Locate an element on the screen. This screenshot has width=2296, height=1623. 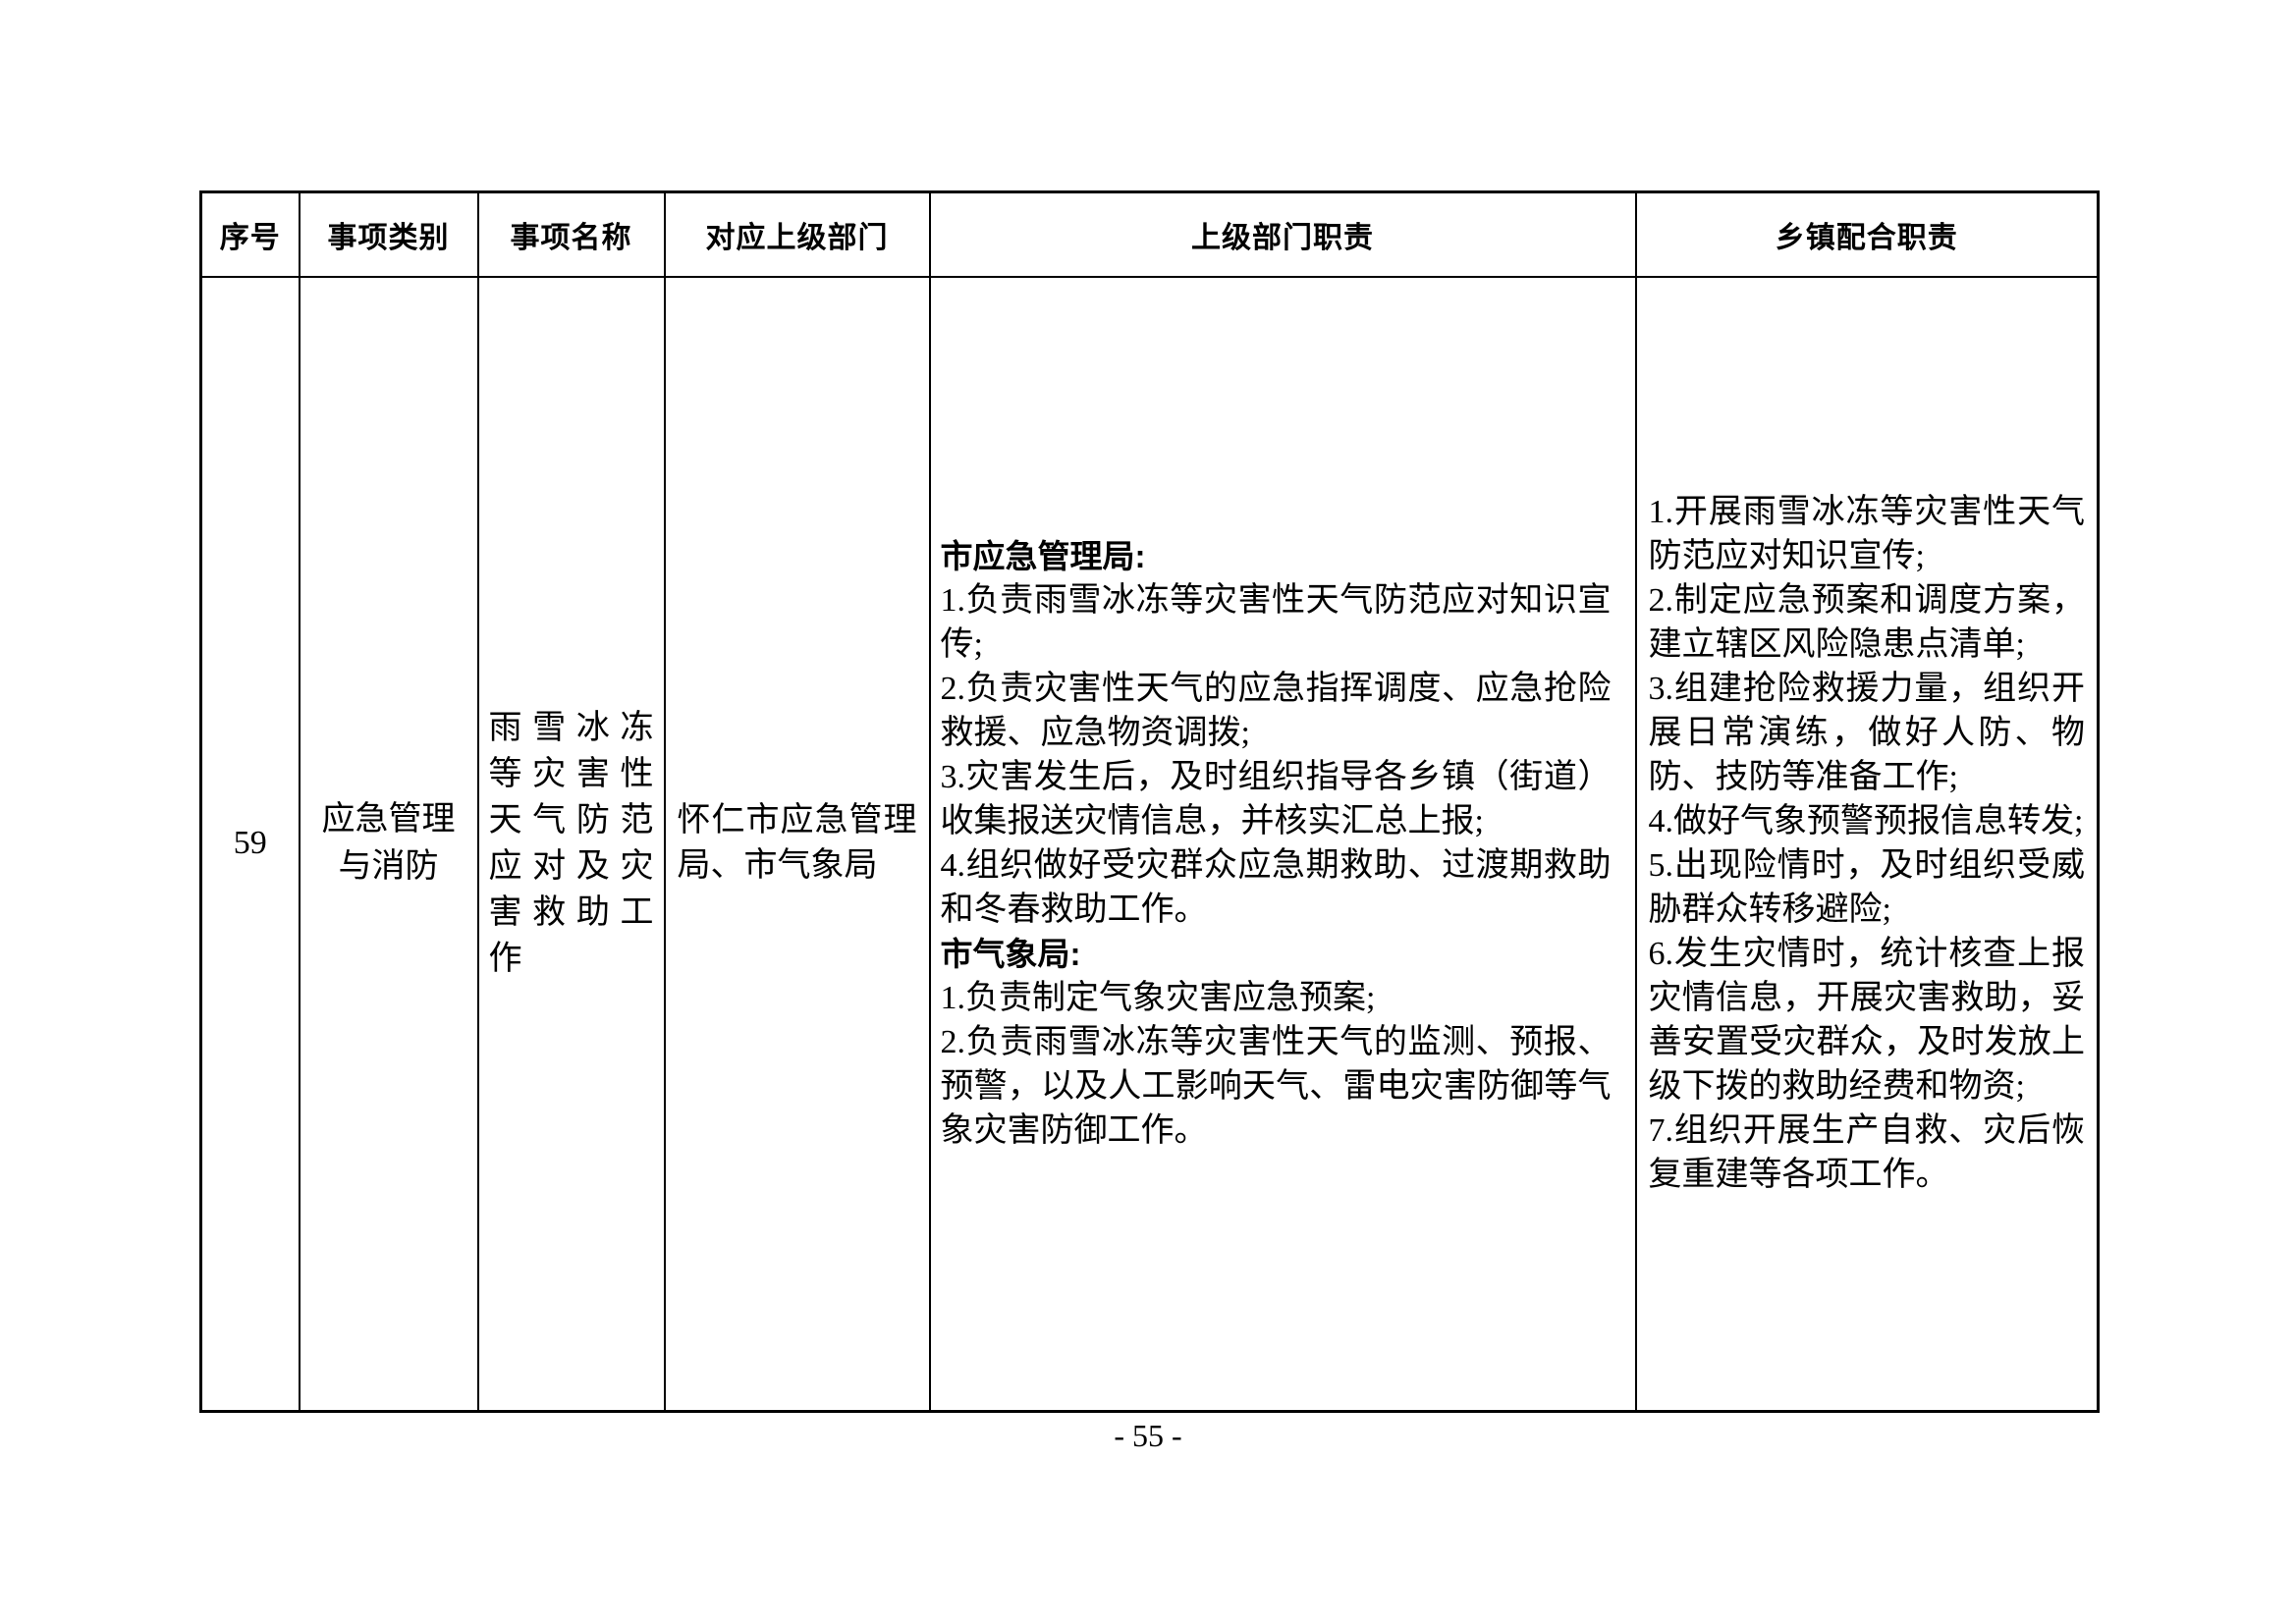
superior-duty-heading: 市气象局: is located at coordinates (1011, 954).